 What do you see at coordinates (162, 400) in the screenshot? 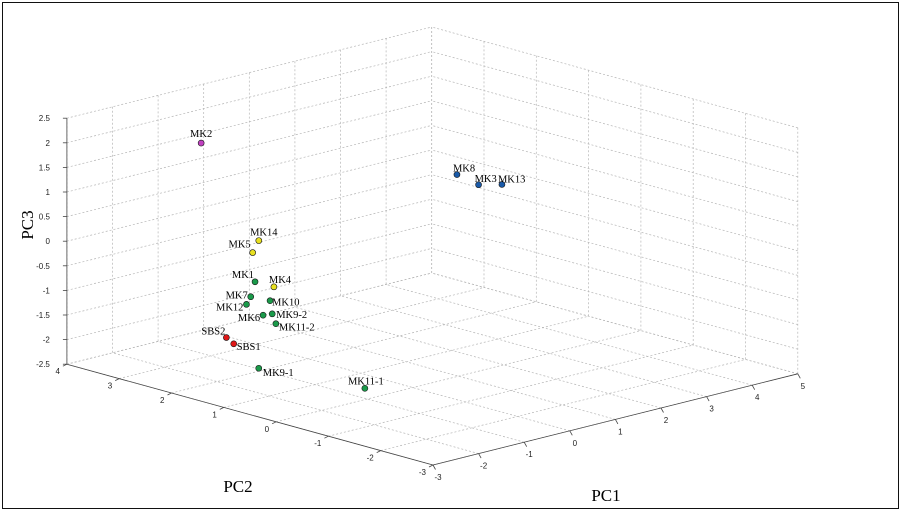
I see `y-tick-label: 2` at bounding box center [162, 400].